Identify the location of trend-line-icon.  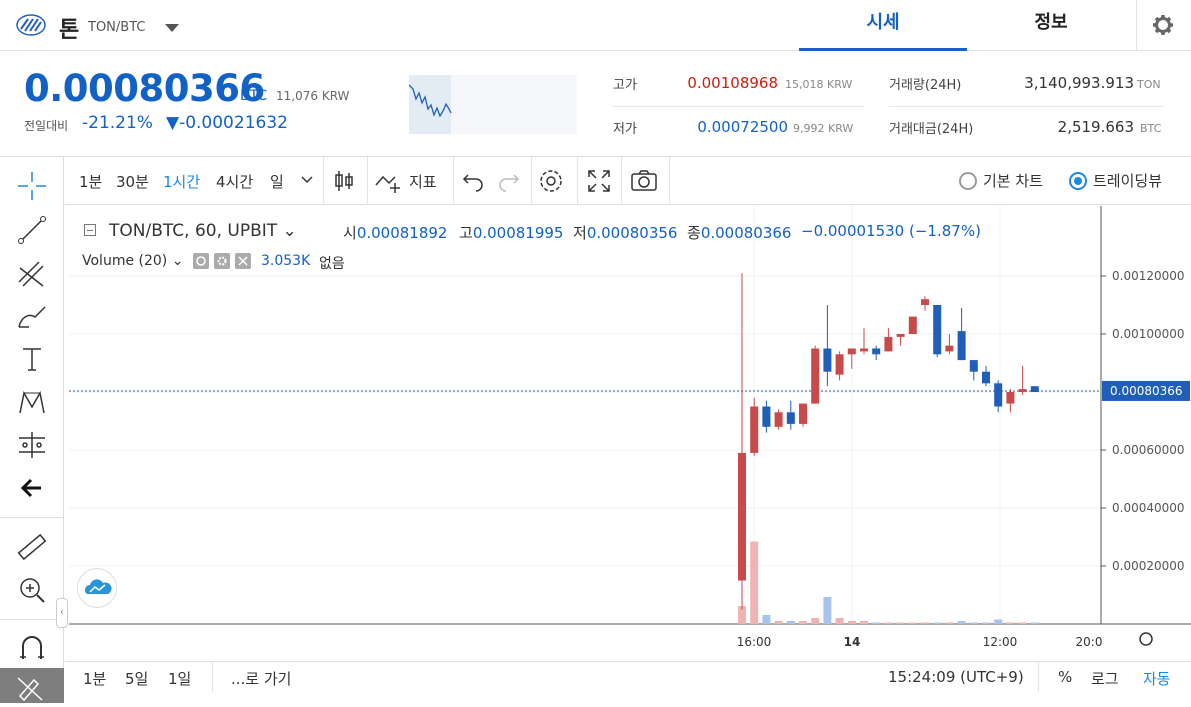
(32, 230).